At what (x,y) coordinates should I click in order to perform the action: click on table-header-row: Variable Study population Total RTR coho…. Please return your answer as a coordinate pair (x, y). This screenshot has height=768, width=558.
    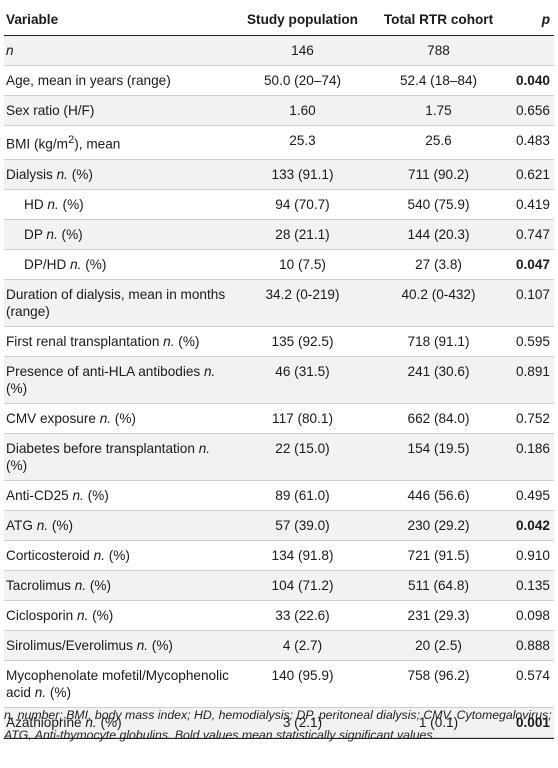
    Looking at the image, I should click on (279, 20).